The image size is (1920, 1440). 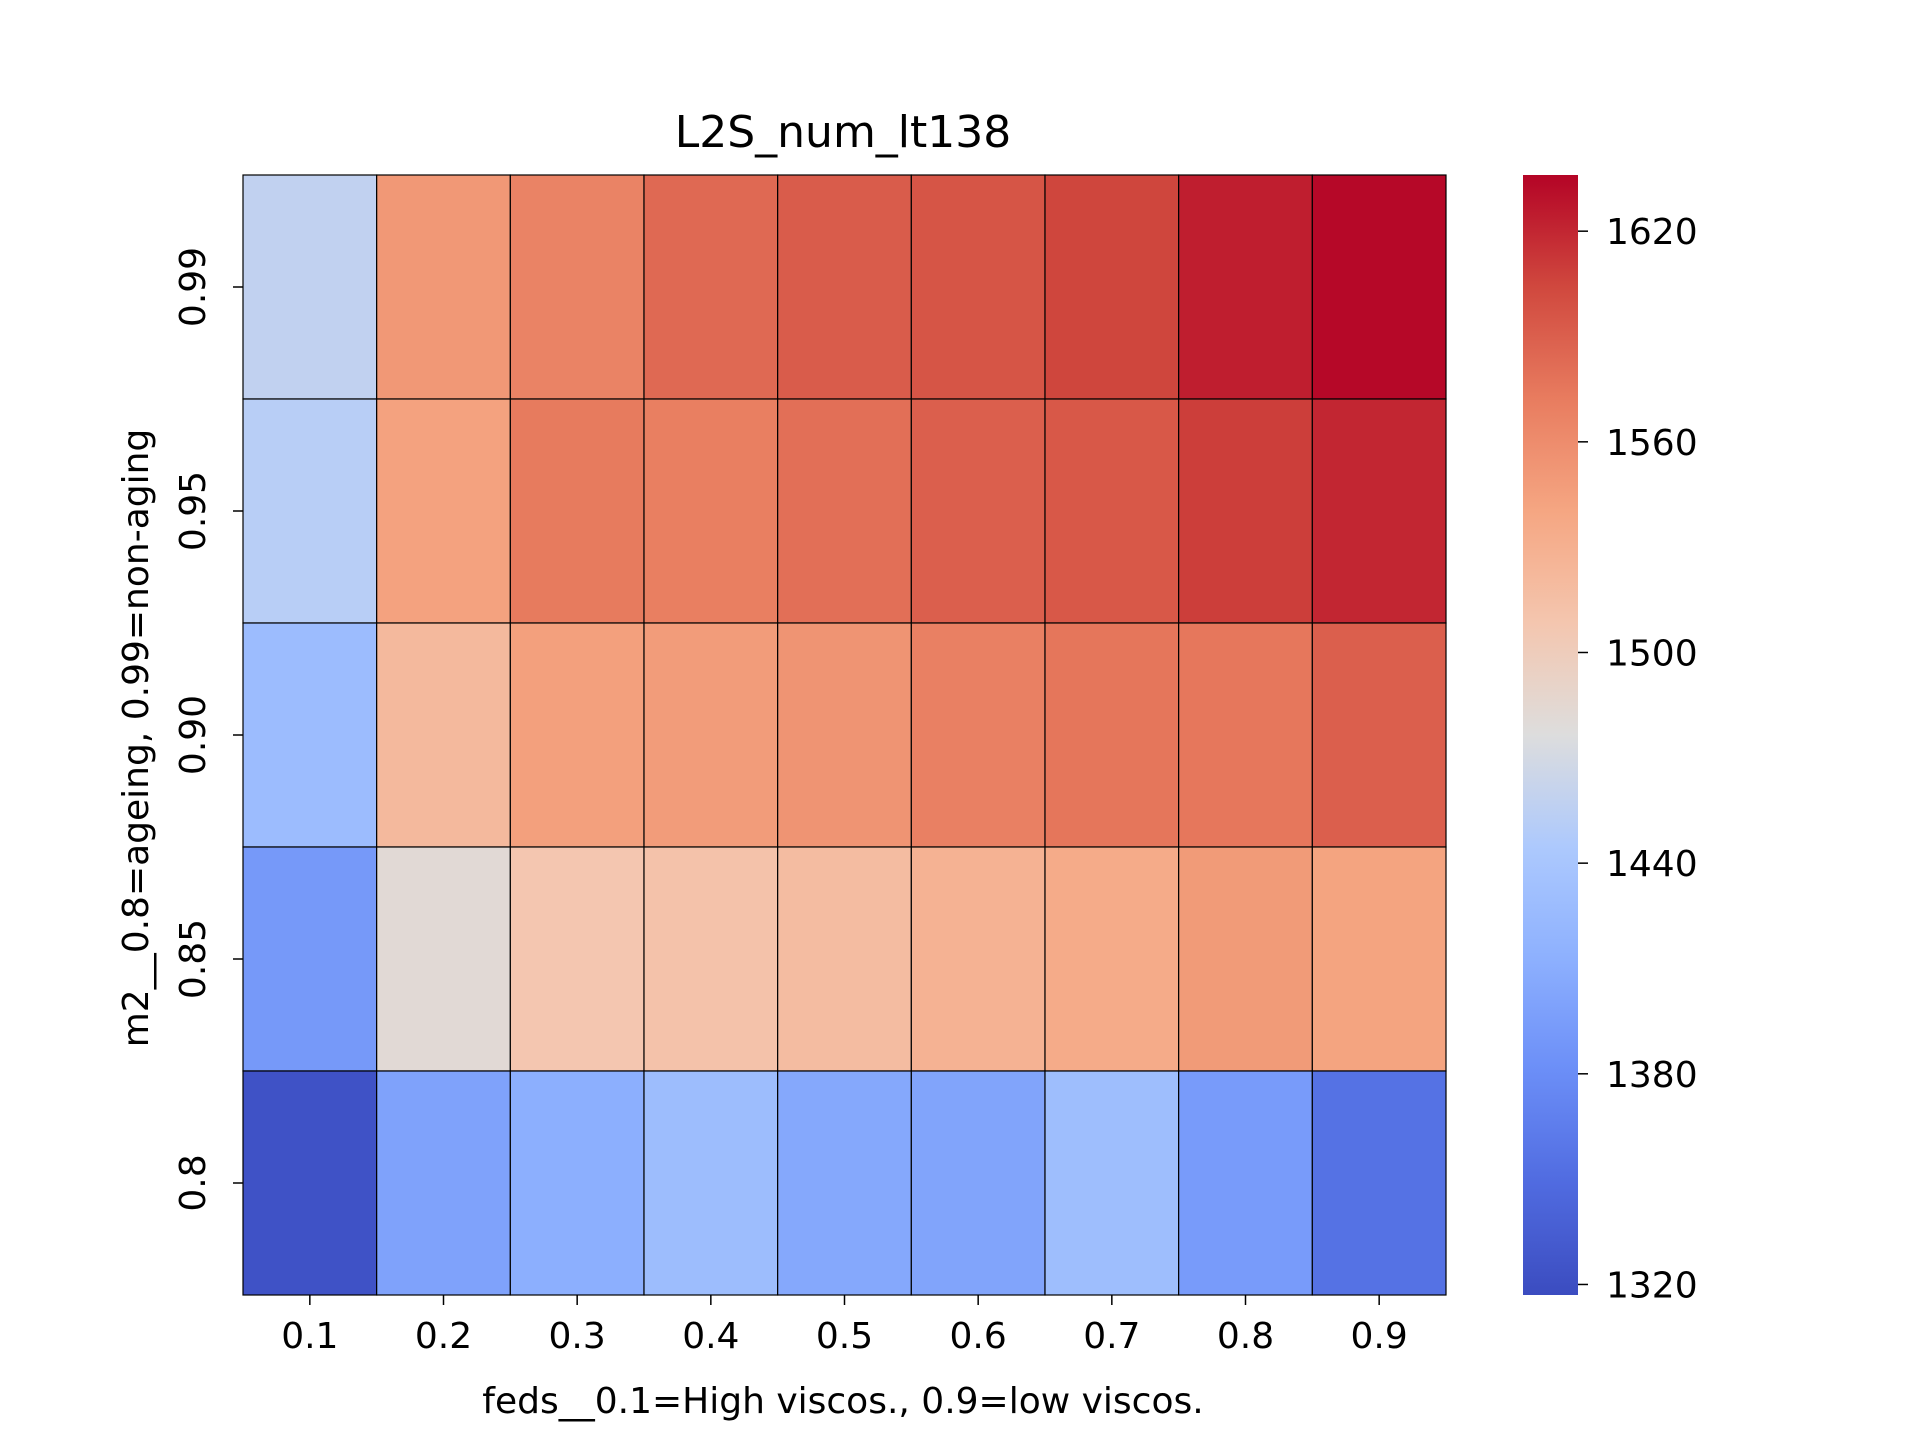 I want to click on x-tick-label: 0.6, so click(x=978, y=1336).